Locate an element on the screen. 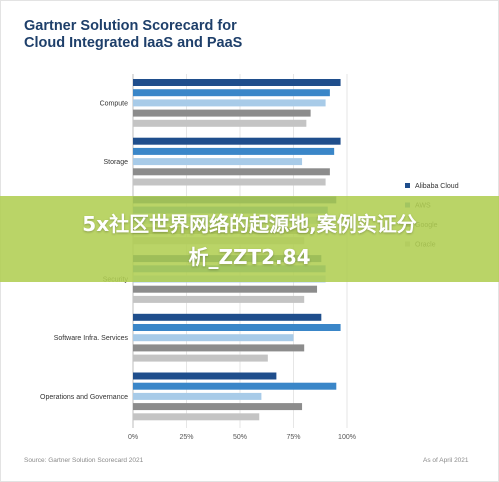 This screenshot has width=499, height=482. x-tick-label: 50% is located at coordinates (240, 437).